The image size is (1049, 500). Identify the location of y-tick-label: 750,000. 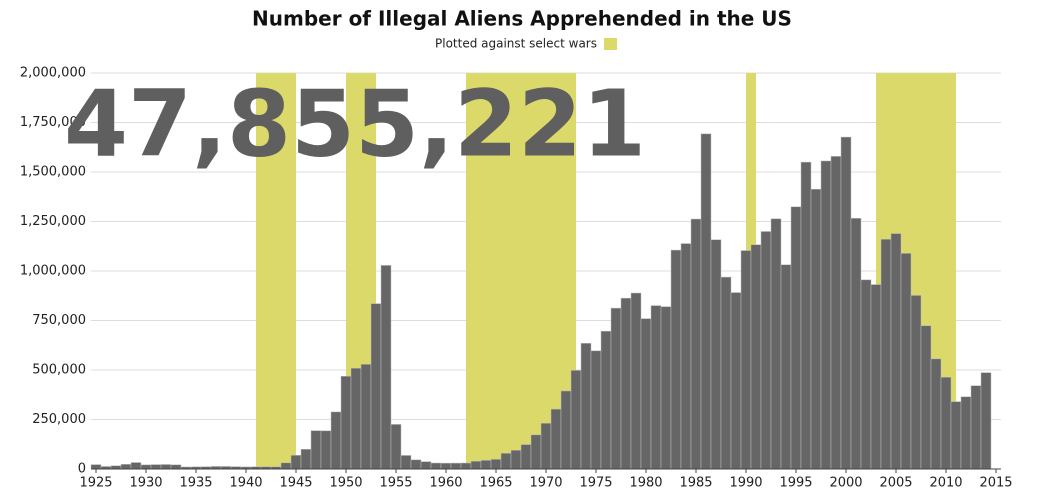
(59, 320).